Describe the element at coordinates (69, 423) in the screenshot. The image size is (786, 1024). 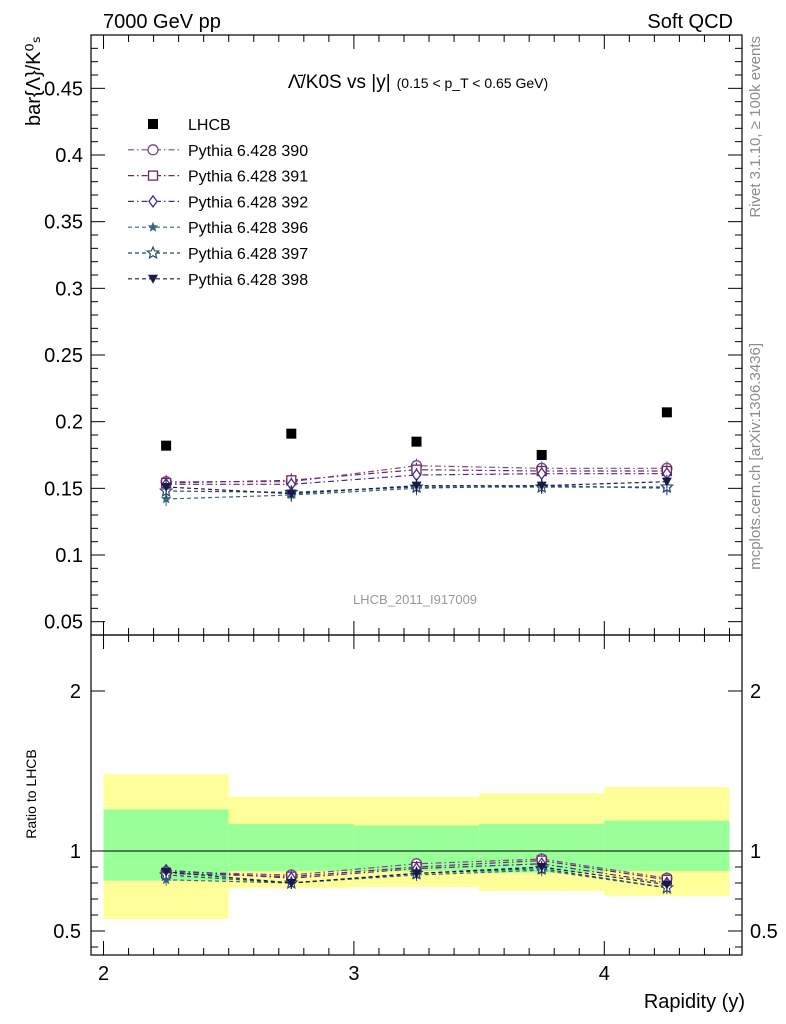
I see `y-tick-label: 0.2` at that location.